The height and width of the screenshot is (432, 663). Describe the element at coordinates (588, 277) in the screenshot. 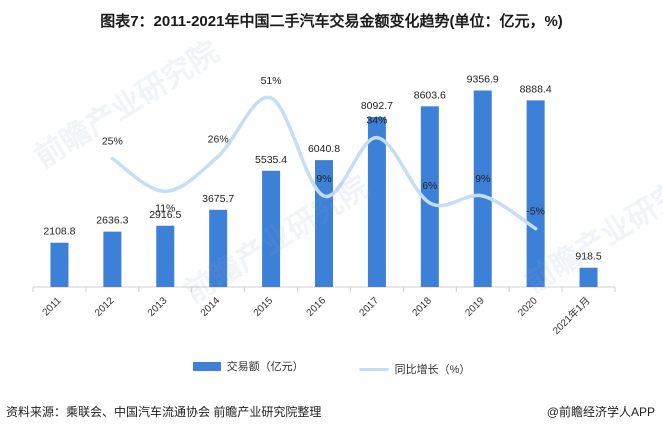

I see `bar-2021年1月` at that location.